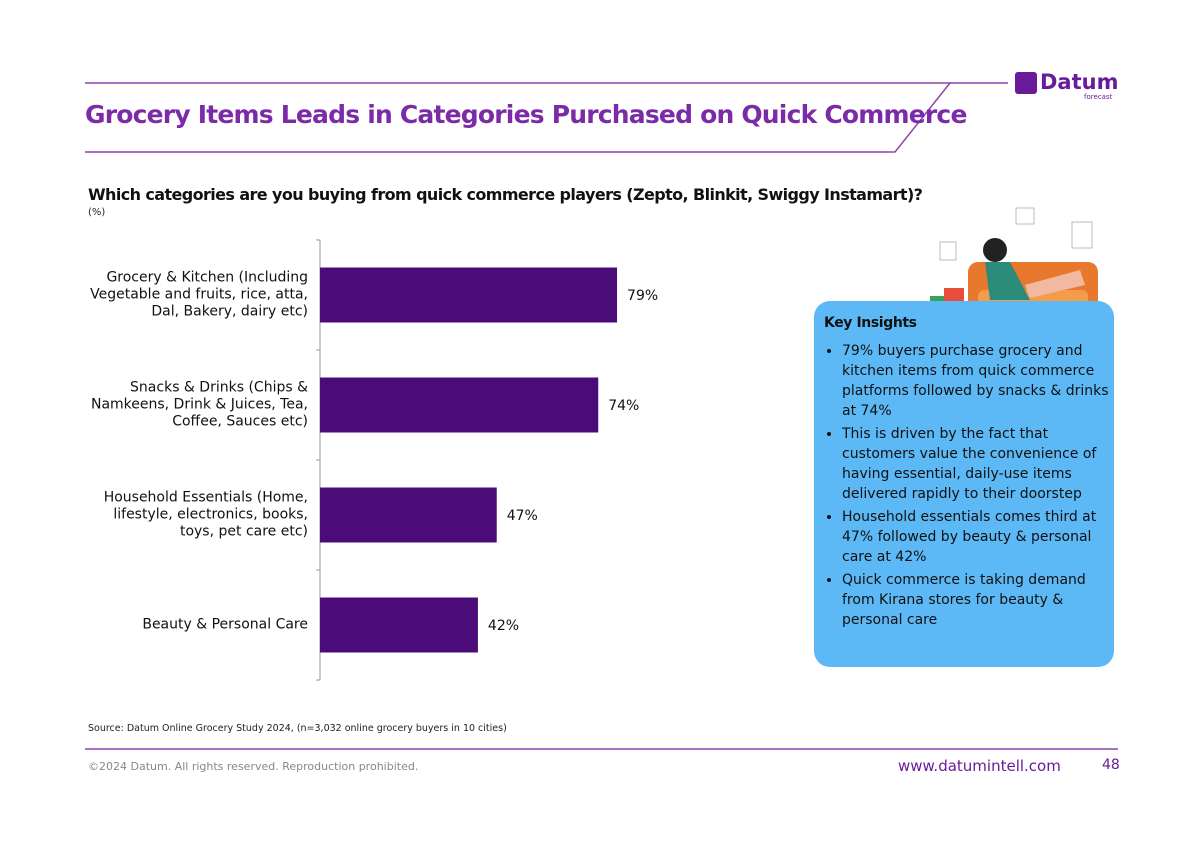  What do you see at coordinates (503, 626) in the screenshot?
I see `value-label: 42%` at bounding box center [503, 626].